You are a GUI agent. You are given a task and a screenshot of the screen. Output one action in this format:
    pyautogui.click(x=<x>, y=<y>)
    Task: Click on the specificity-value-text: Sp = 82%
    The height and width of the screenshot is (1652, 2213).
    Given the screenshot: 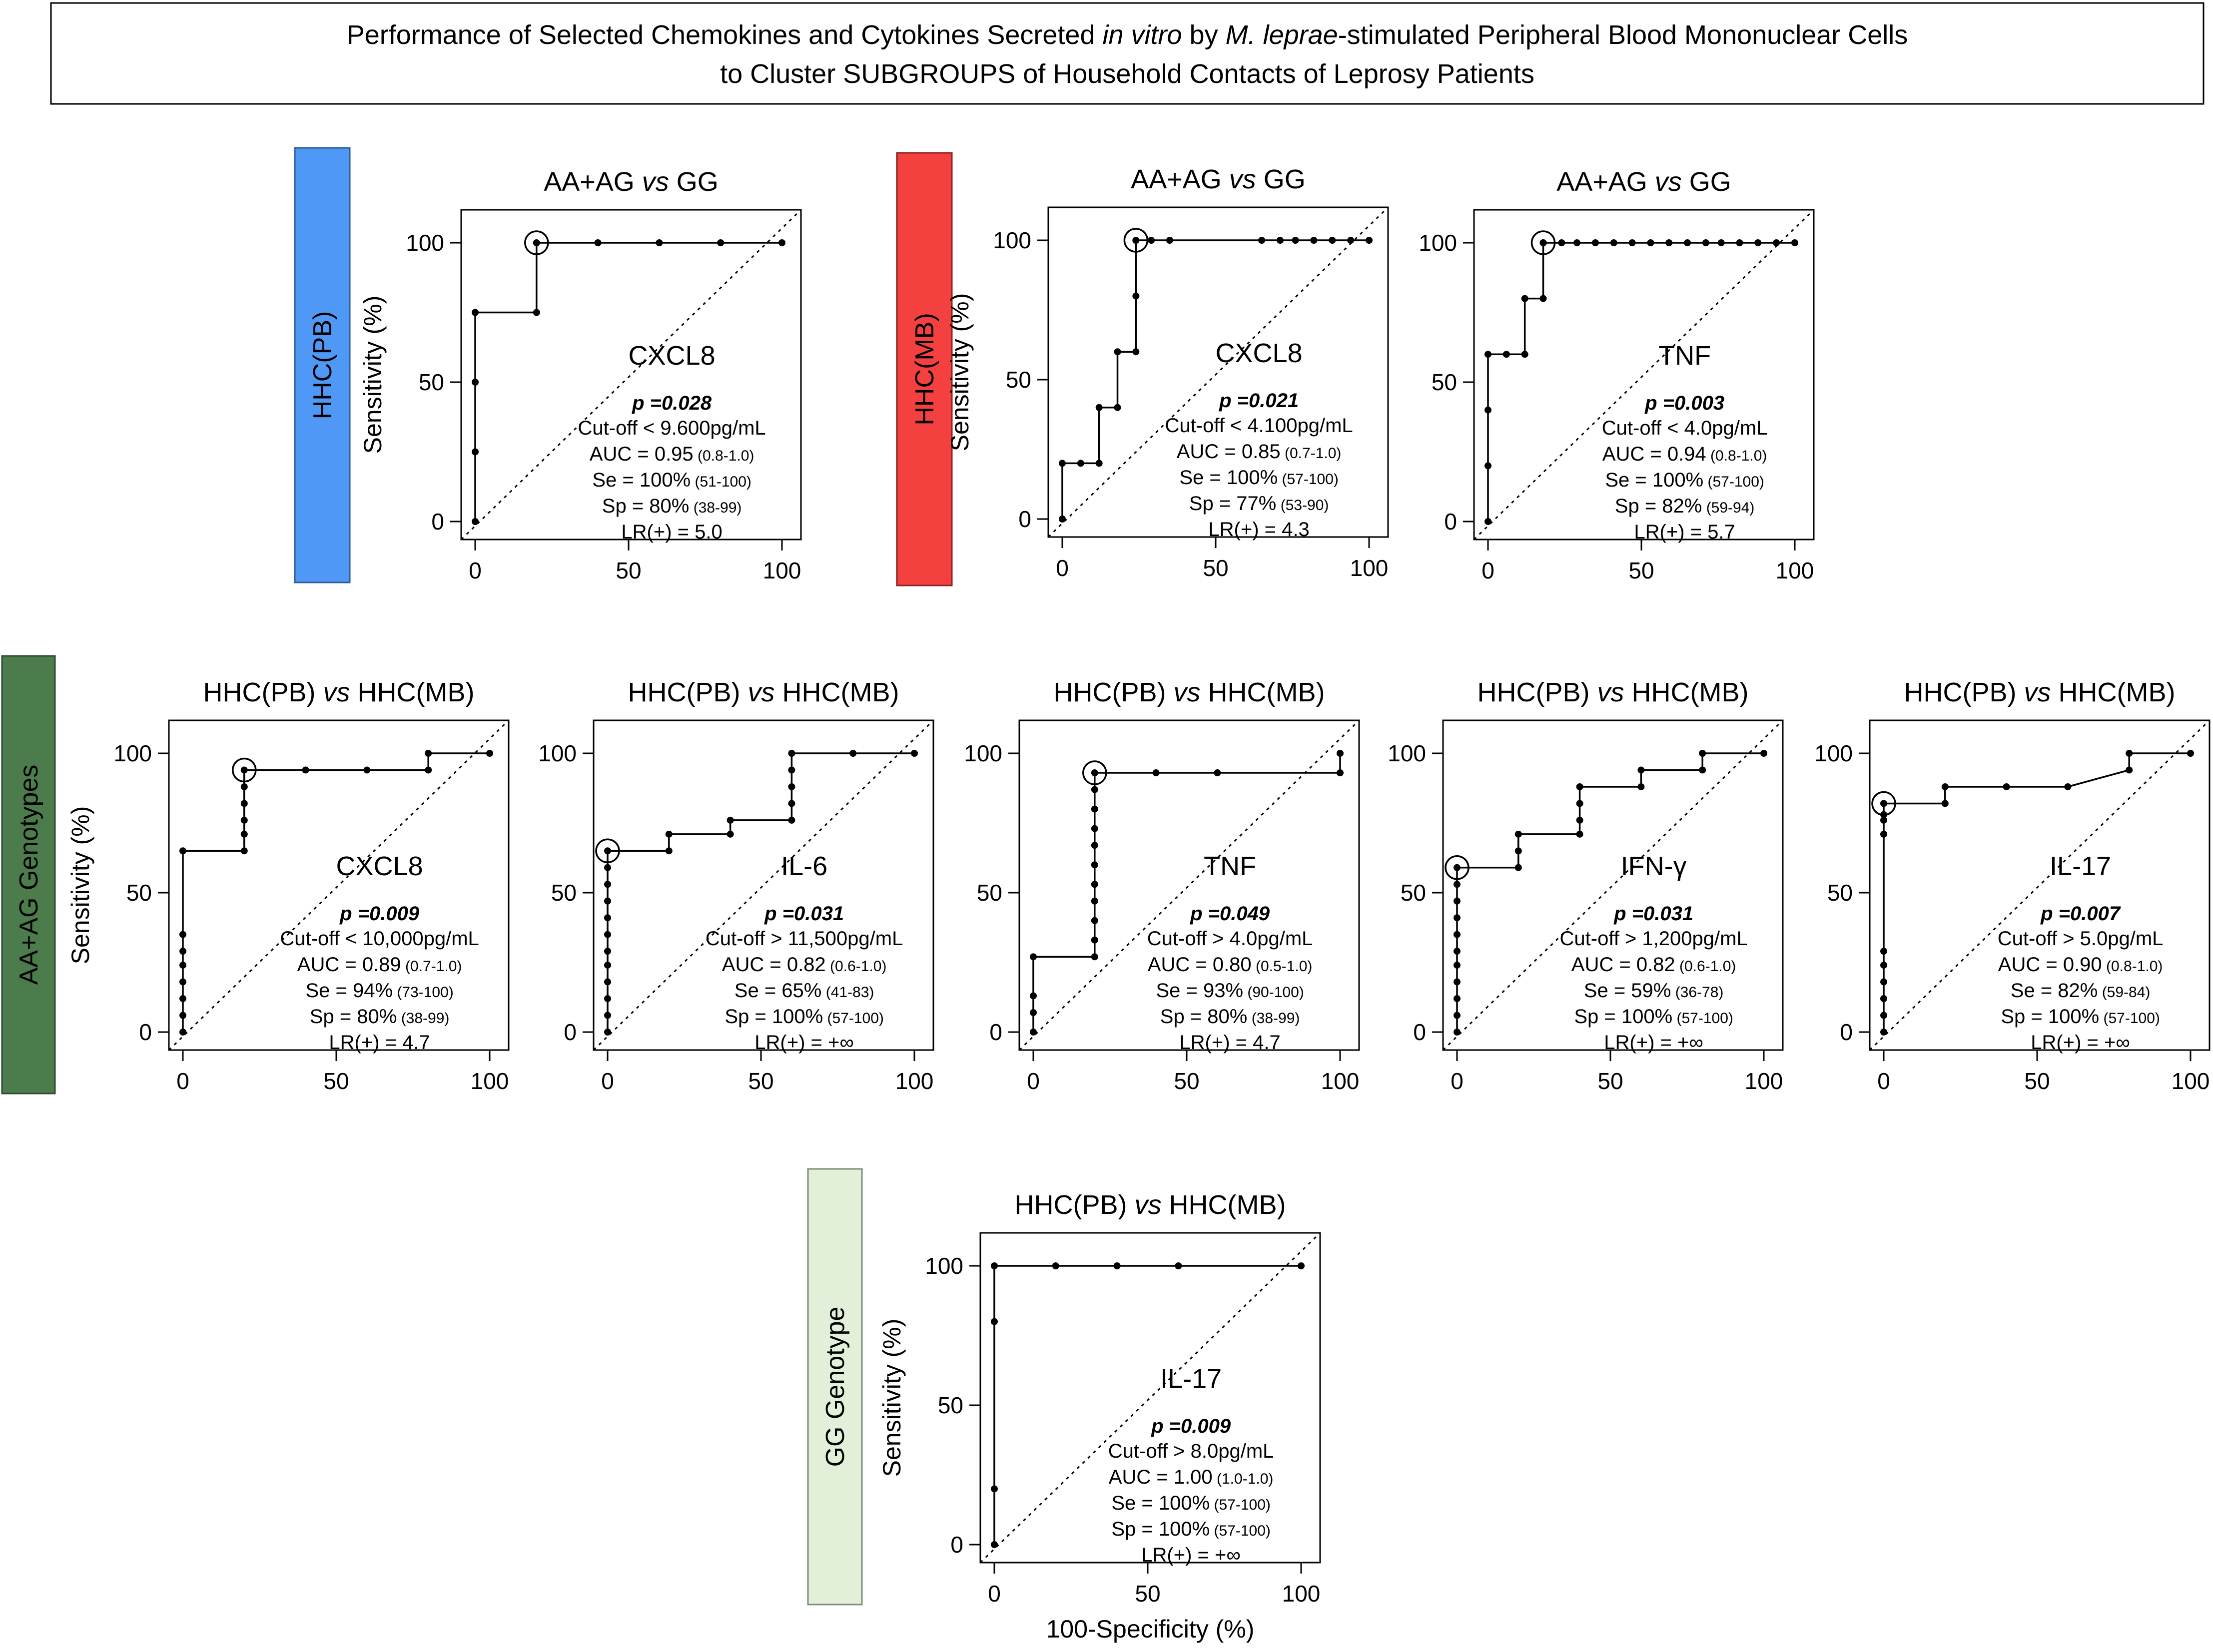 What is the action you would take?
    pyautogui.click(x=1658, y=506)
    